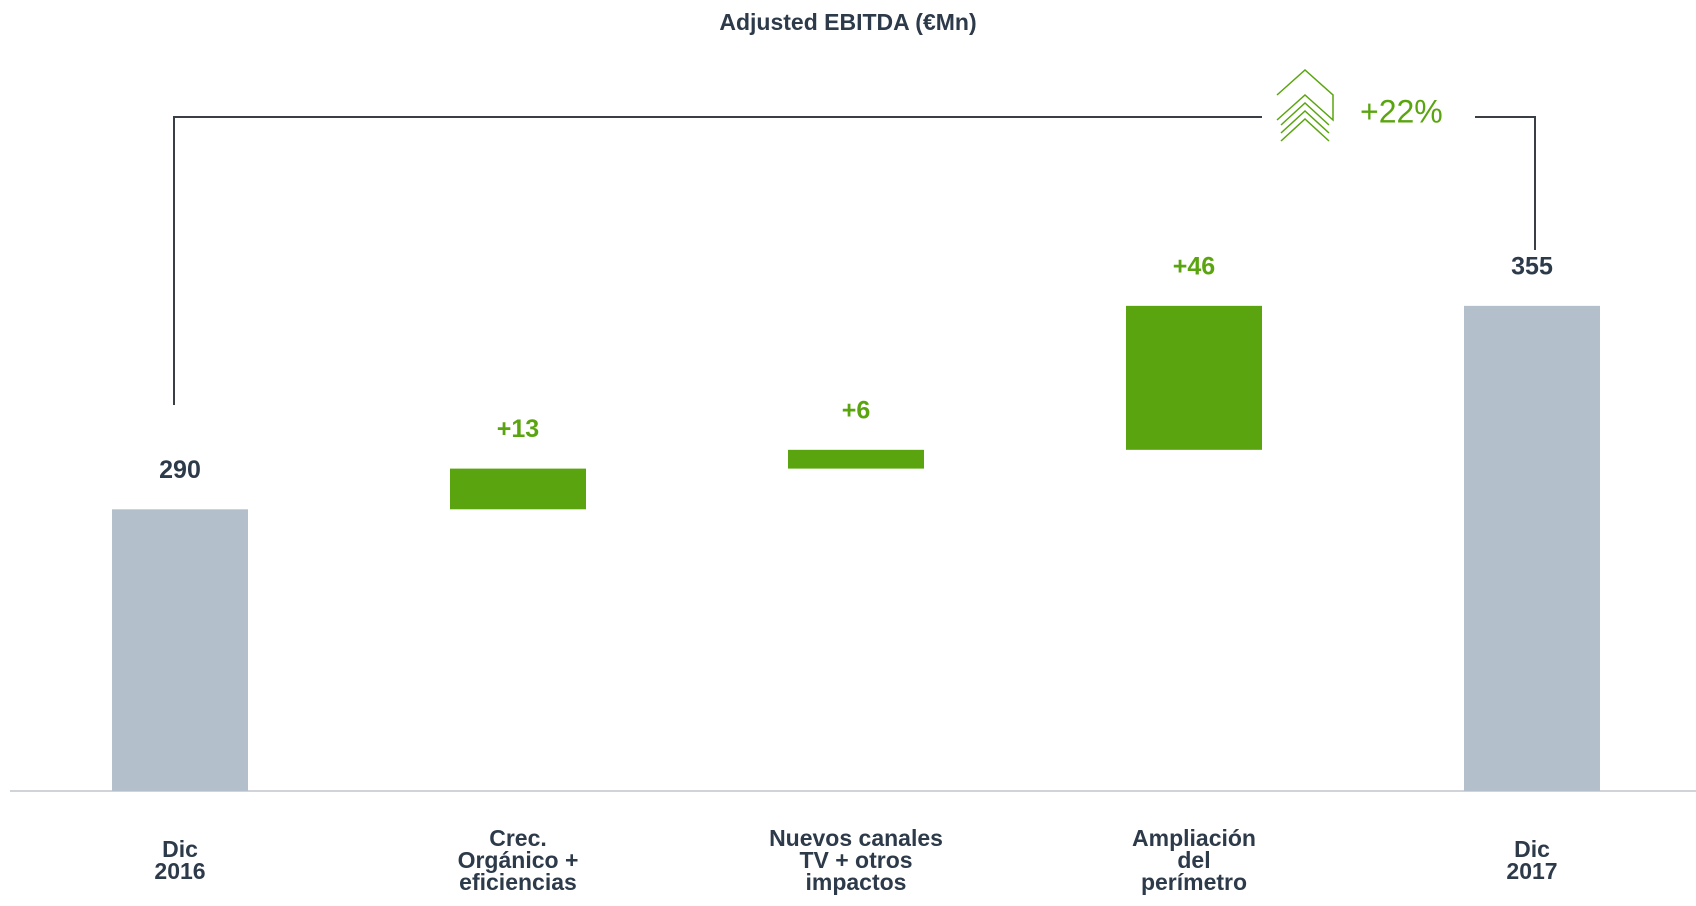  What do you see at coordinates (1305, 105) in the screenshot?
I see `growth-icon` at bounding box center [1305, 105].